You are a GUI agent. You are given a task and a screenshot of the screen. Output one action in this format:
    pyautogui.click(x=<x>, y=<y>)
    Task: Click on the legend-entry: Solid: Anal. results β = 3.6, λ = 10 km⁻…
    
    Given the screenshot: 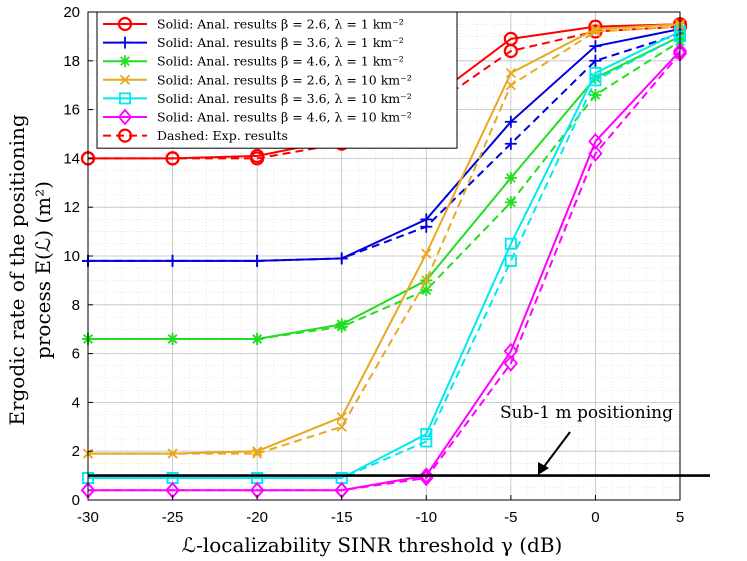 What is the action you would take?
    pyautogui.click(x=257, y=98)
    